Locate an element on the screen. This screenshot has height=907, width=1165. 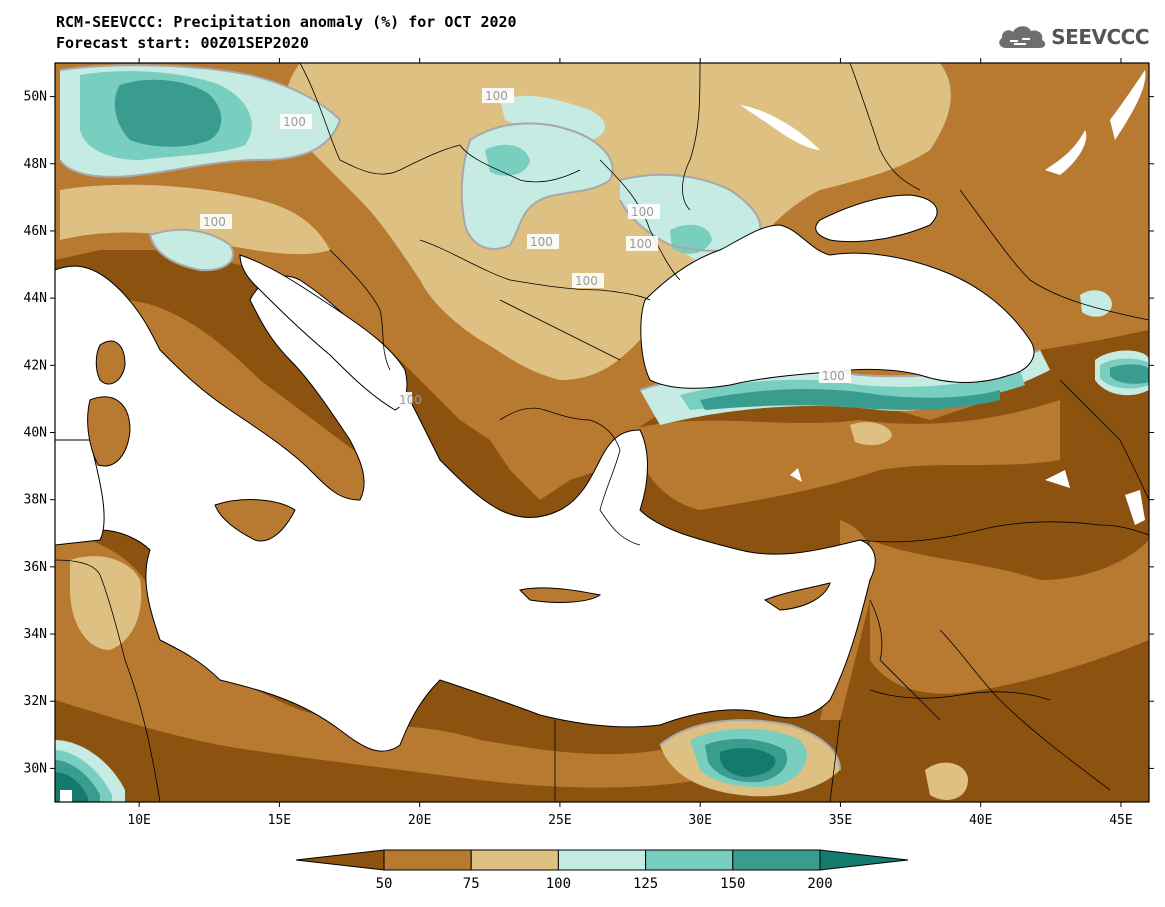
sicily is located at coordinates (255, 520).